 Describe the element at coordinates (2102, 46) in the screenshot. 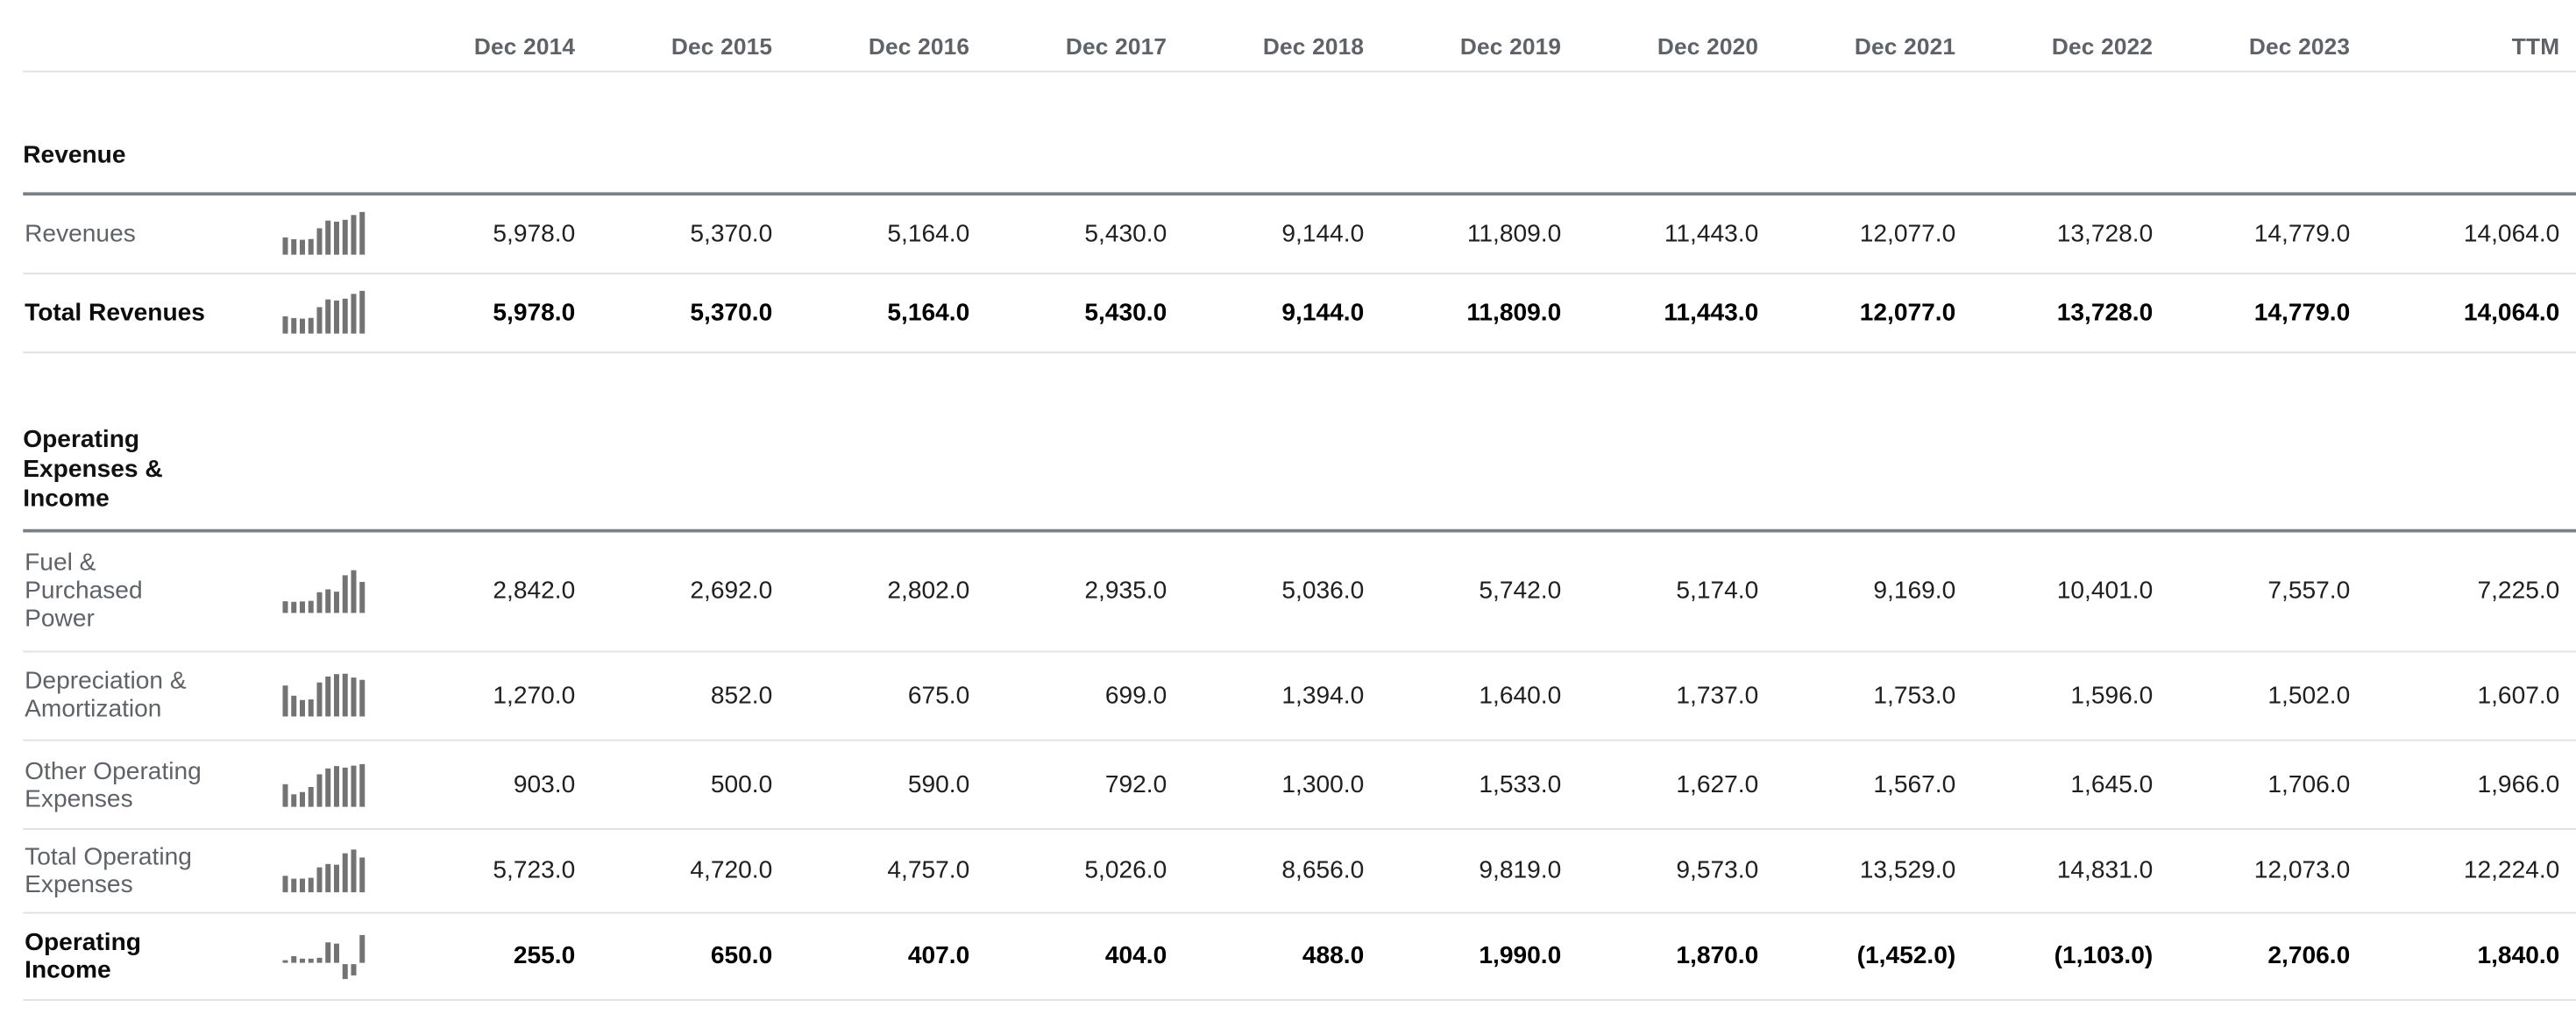

I see `column-header-dec-2022: Dec 2022` at that location.